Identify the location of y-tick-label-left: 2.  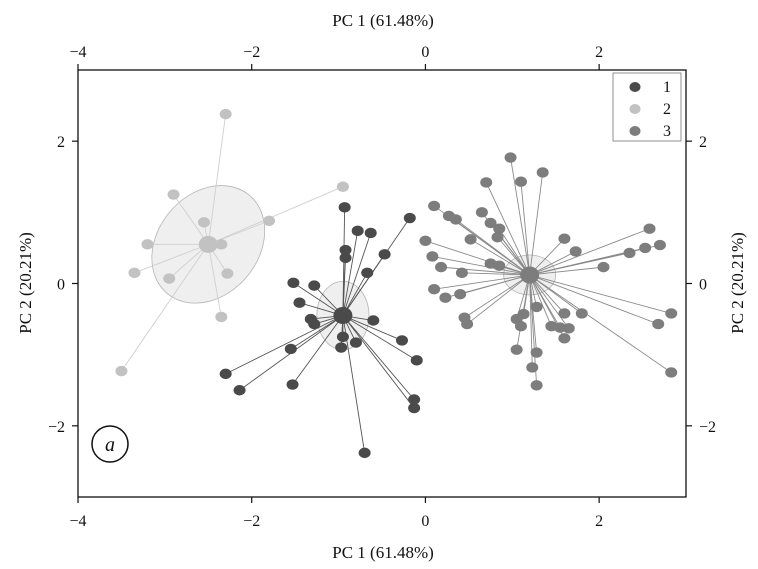
(61, 142).